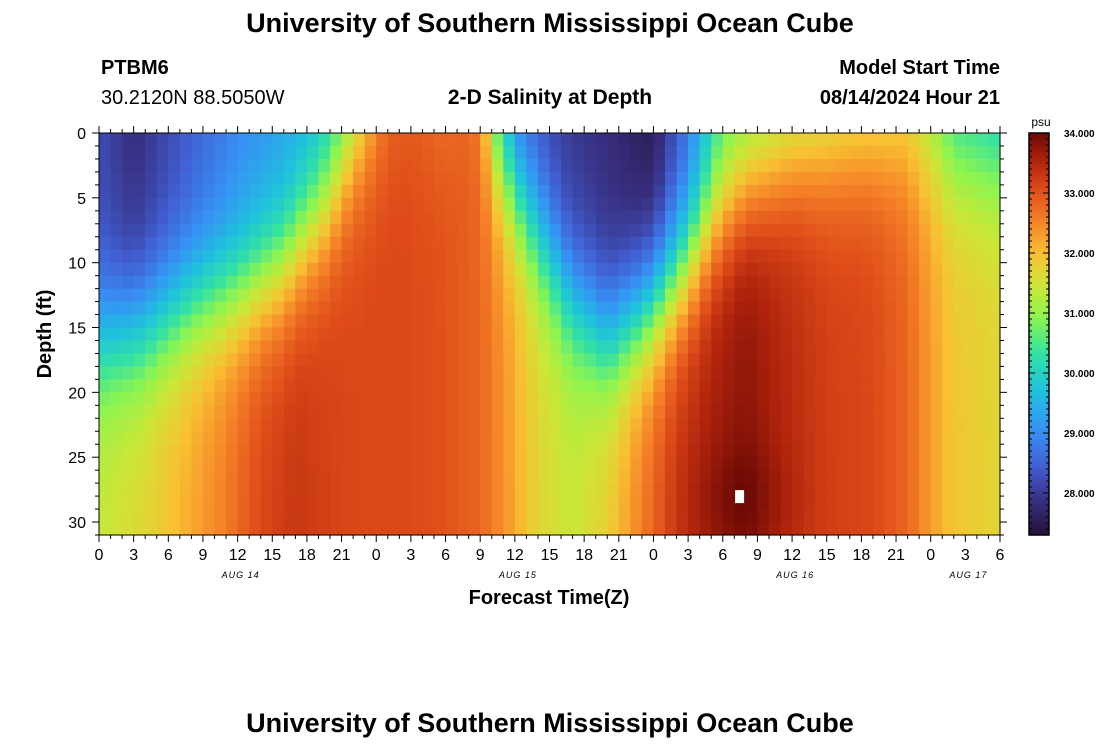  What do you see at coordinates (77, 393) in the screenshot?
I see `y-tick-label: 20` at bounding box center [77, 393].